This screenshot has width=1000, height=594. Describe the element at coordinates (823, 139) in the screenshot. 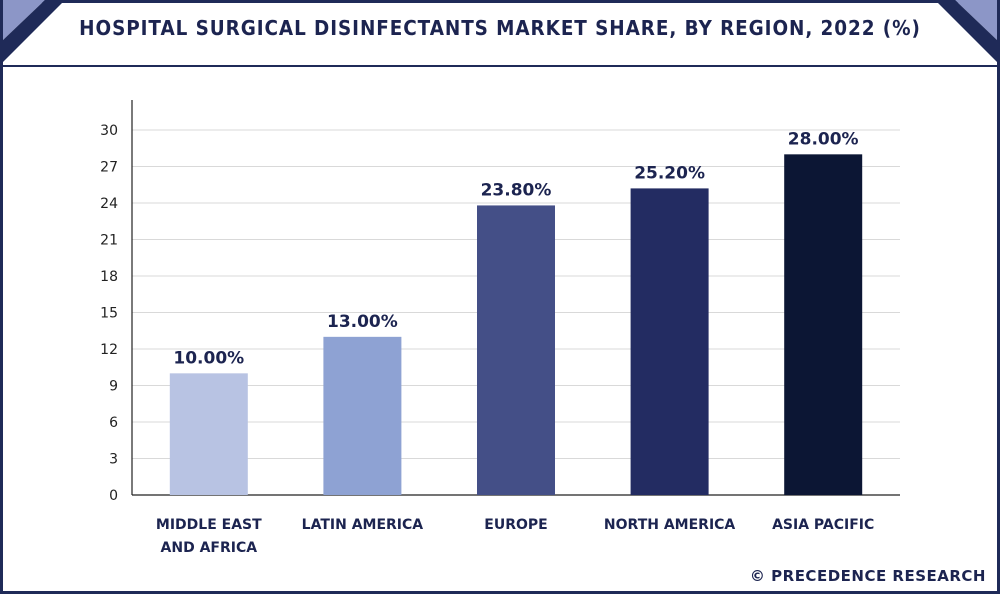

I see `data-label: 28.00%` at that location.